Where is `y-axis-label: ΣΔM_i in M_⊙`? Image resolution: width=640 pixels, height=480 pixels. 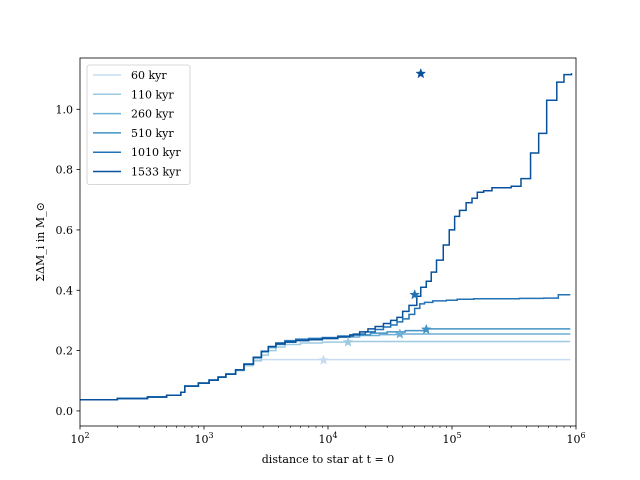 y-axis-label: ΣΔM_i in M_⊙ is located at coordinates (40, 242).